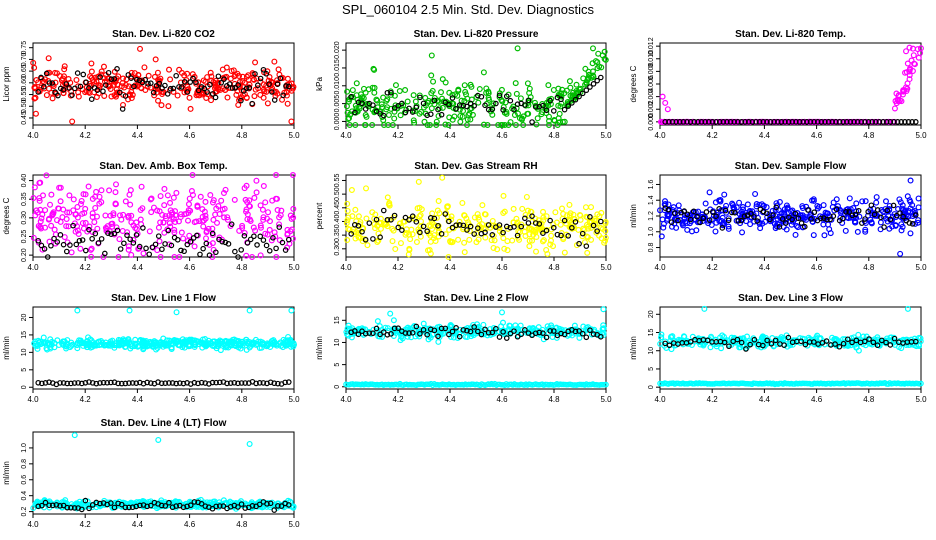 The width and height of the screenshot is (936, 540). Describe the element at coordinates (163, 298) in the screenshot. I see `chart-title: Stan. Dev. Line 1 Flow` at that location.